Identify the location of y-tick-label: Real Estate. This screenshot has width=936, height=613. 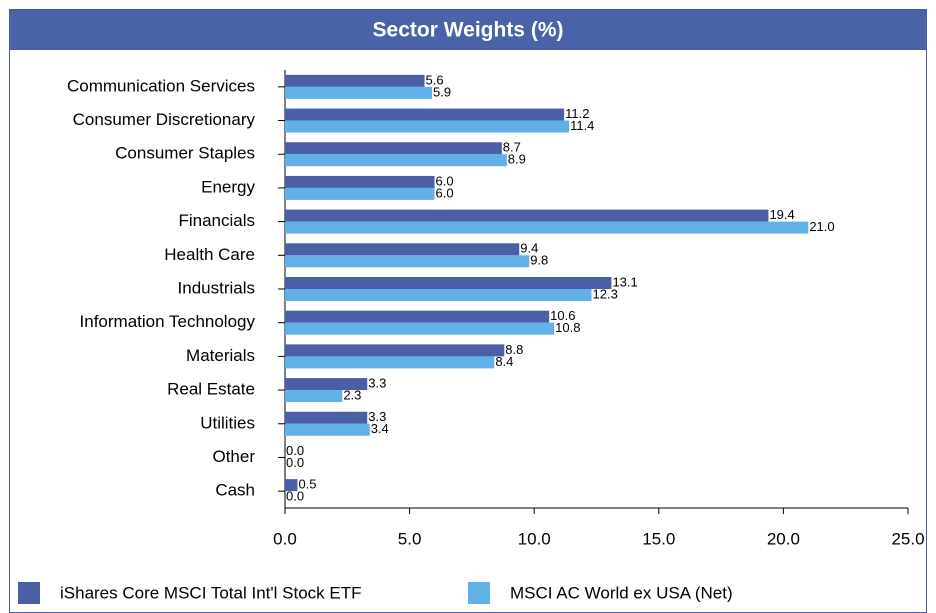
(211, 389).